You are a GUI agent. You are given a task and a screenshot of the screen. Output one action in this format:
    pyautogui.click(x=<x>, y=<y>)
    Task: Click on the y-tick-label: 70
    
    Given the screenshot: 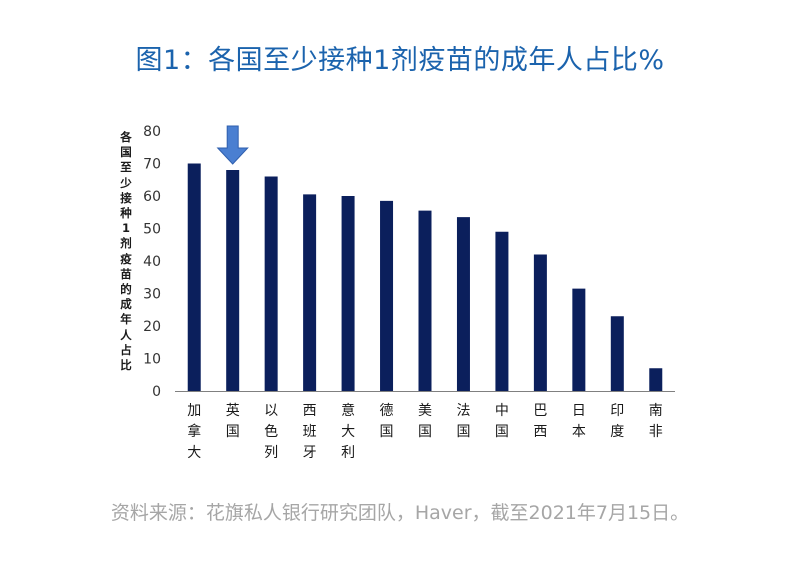 What is the action you would take?
    pyautogui.click(x=152, y=165)
    